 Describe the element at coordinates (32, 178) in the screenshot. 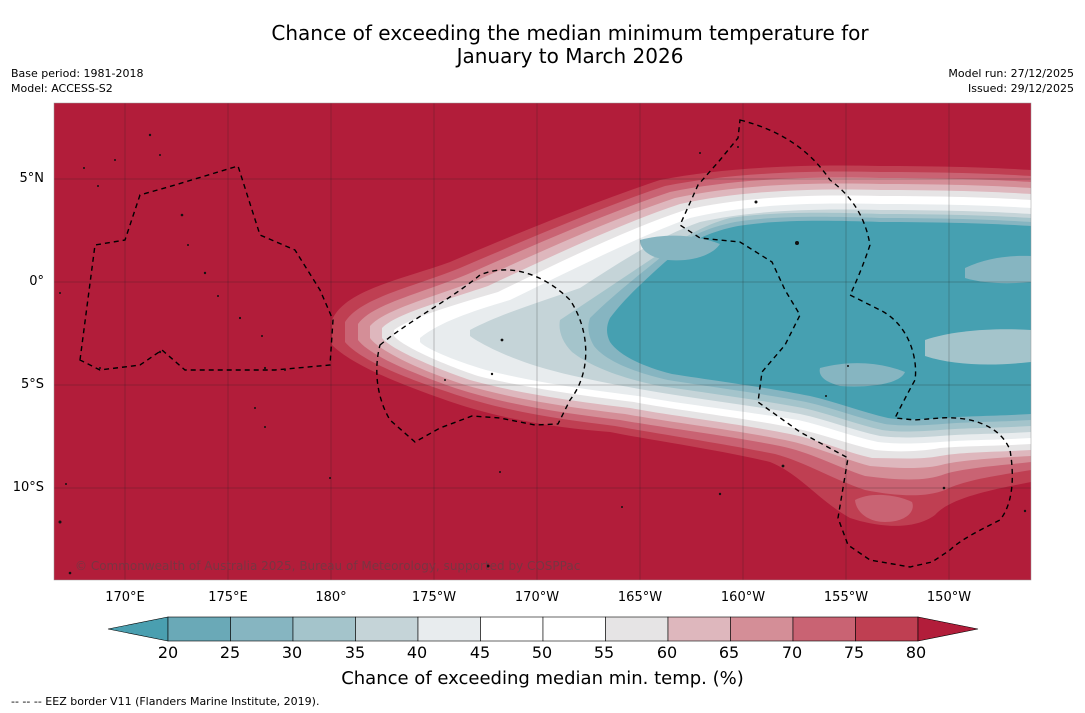

I see `lat-label-5n: 5°N` at that location.